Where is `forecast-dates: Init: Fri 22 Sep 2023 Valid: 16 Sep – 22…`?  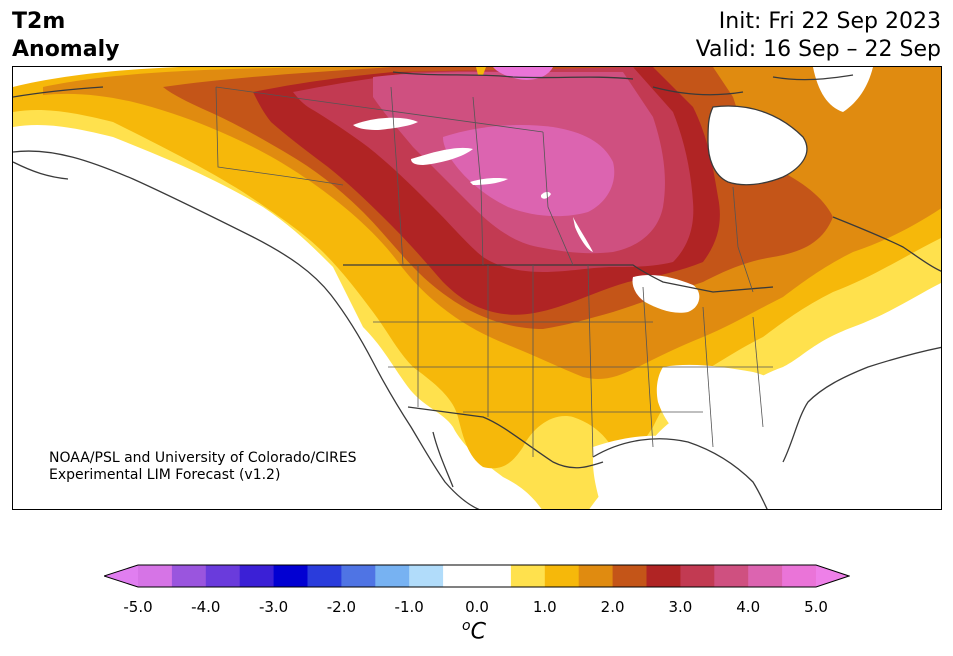 forecast-dates: Init: Fri 22 Sep 2023 Valid: 16 Sep – 22… is located at coordinates (818, 36).